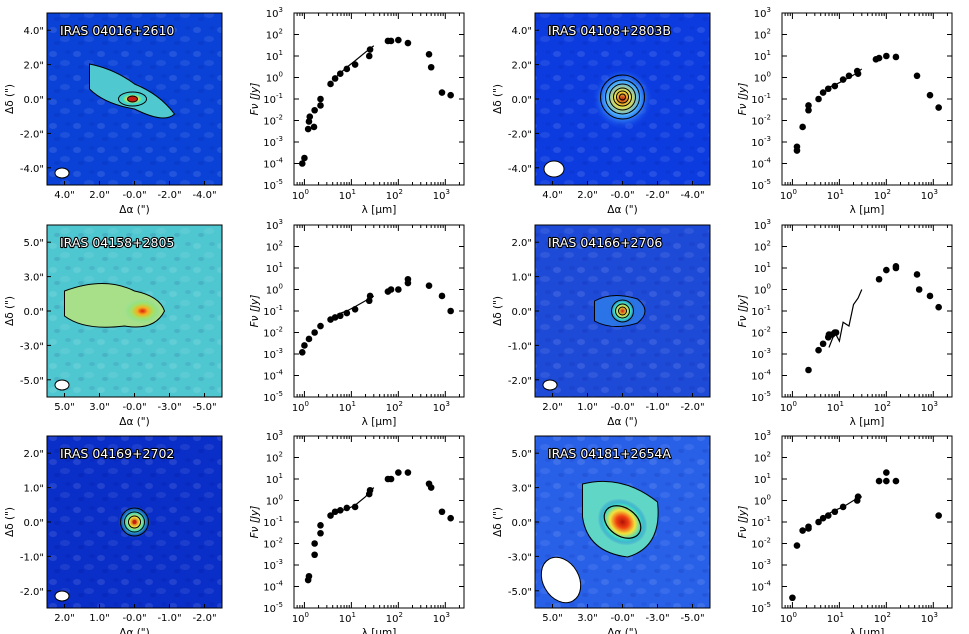 The height and width of the screenshot is (634, 969). Describe the element at coordinates (882, 618) in the screenshot. I see `x-tick-label: 10²` at that location.